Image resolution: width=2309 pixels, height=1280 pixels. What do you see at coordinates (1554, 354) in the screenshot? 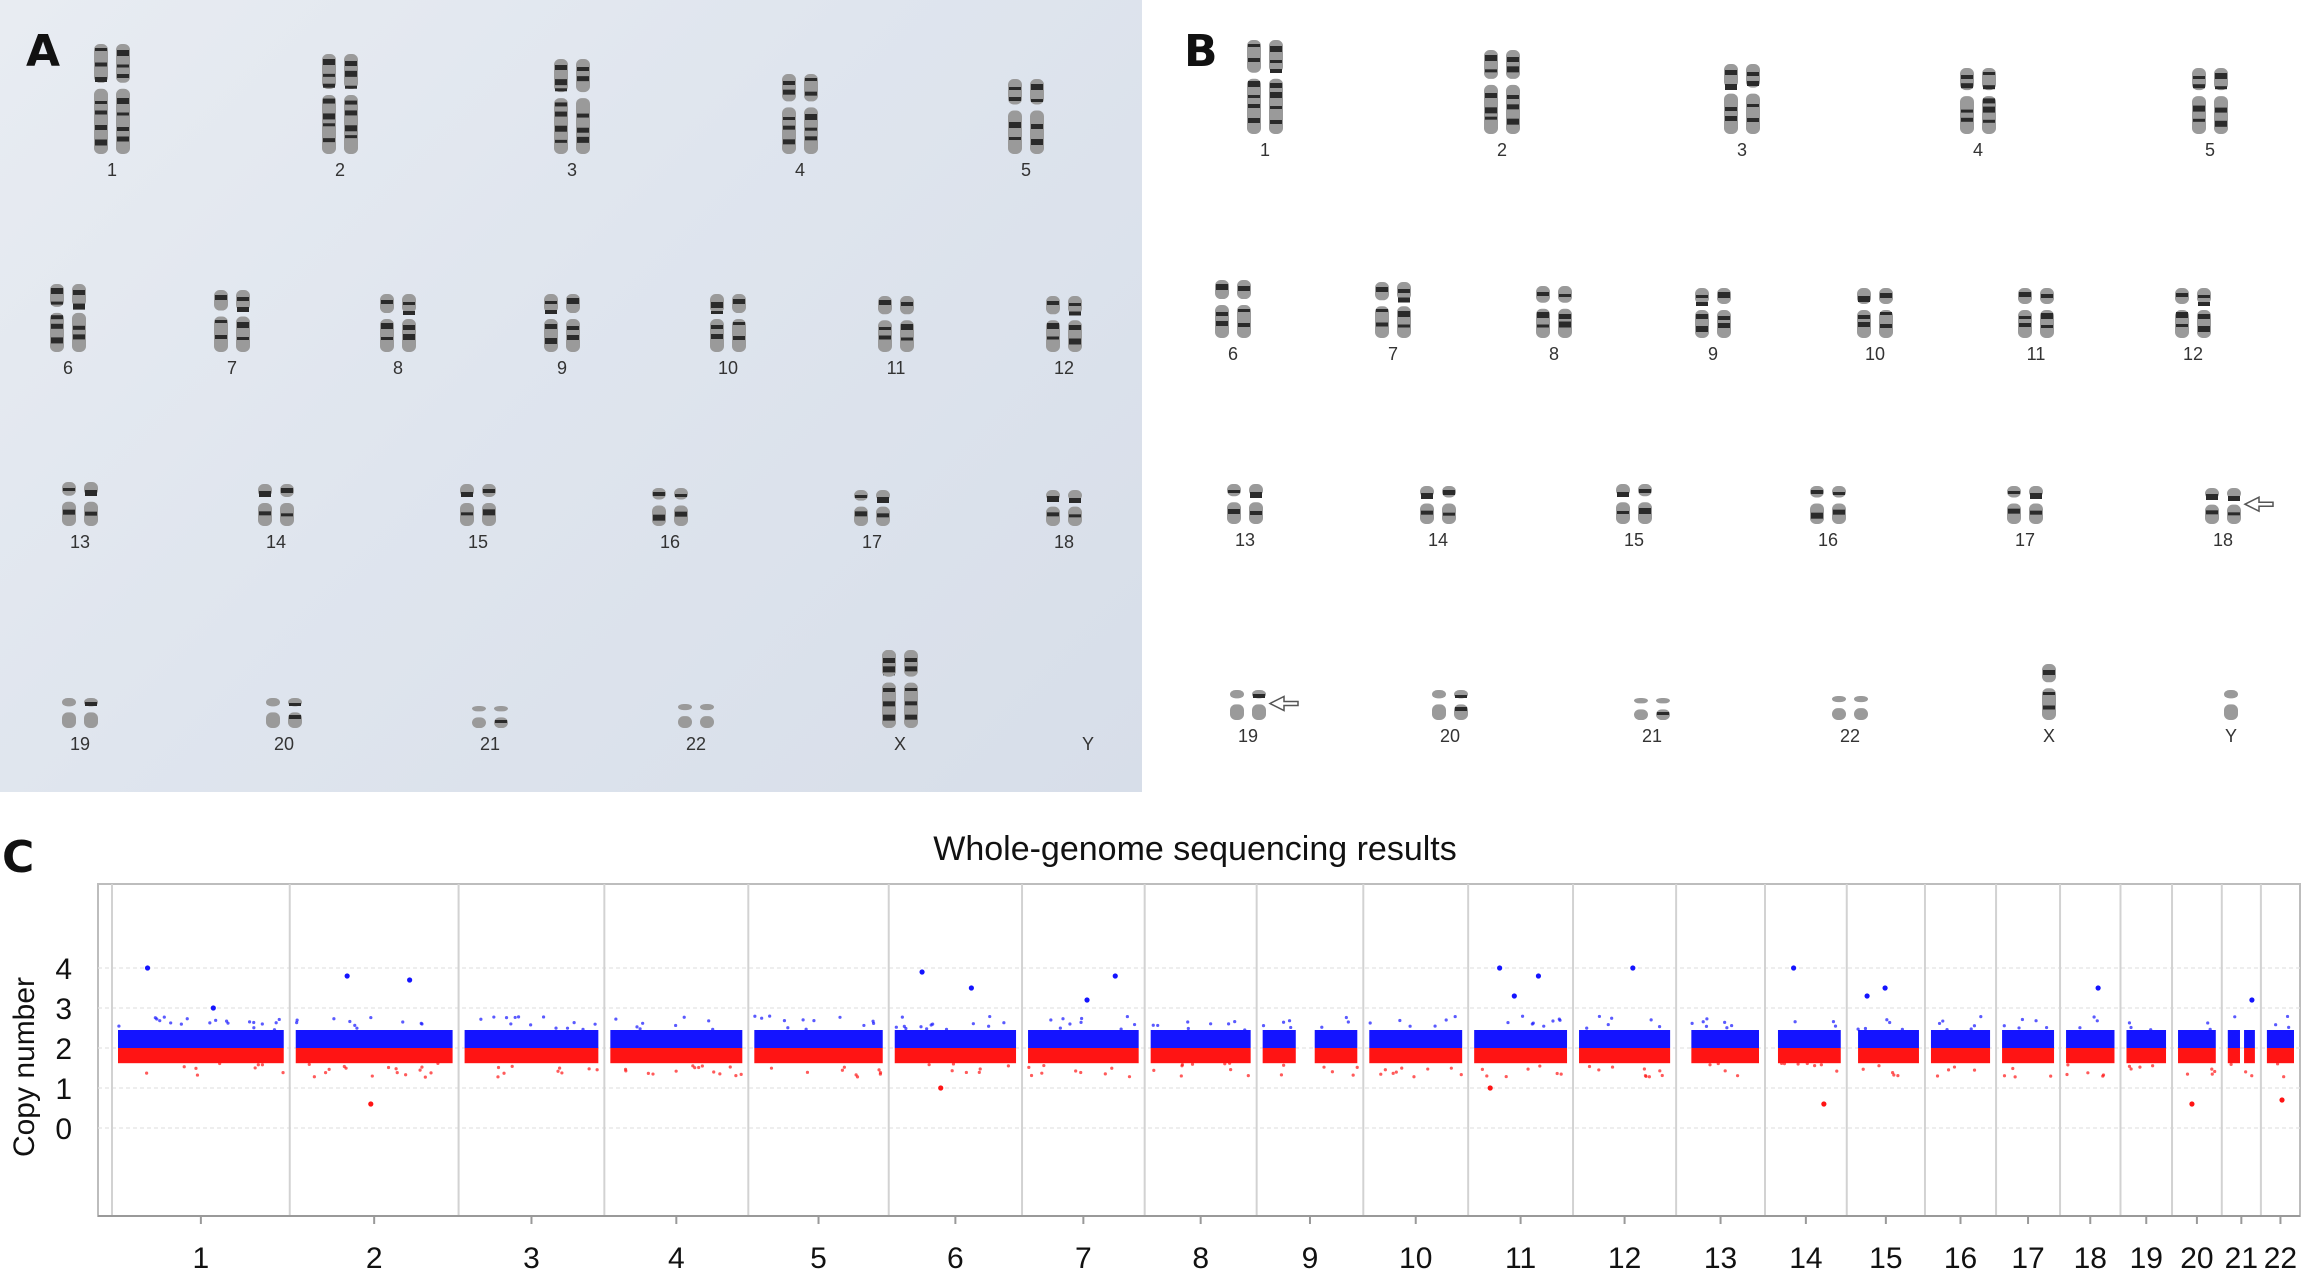
I see `chromosome-label-8: 8` at bounding box center [1554, 354].